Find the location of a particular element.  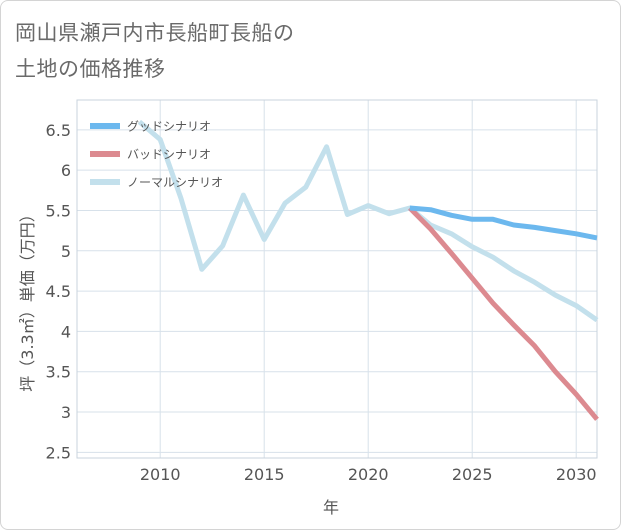

x-tick-label: 2020 is located at coordinates (368, 474).